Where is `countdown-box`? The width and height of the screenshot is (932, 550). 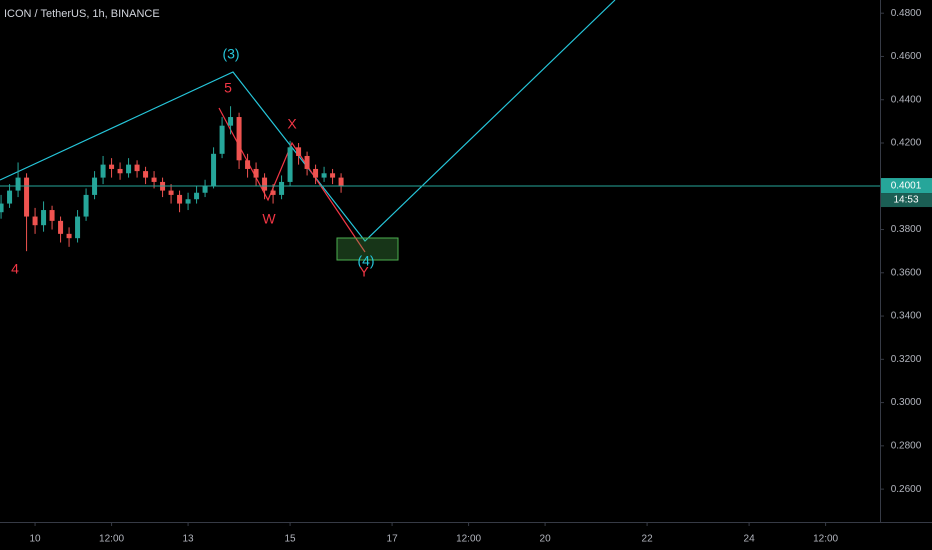
countdown-box is located at coordinates (906, 200).